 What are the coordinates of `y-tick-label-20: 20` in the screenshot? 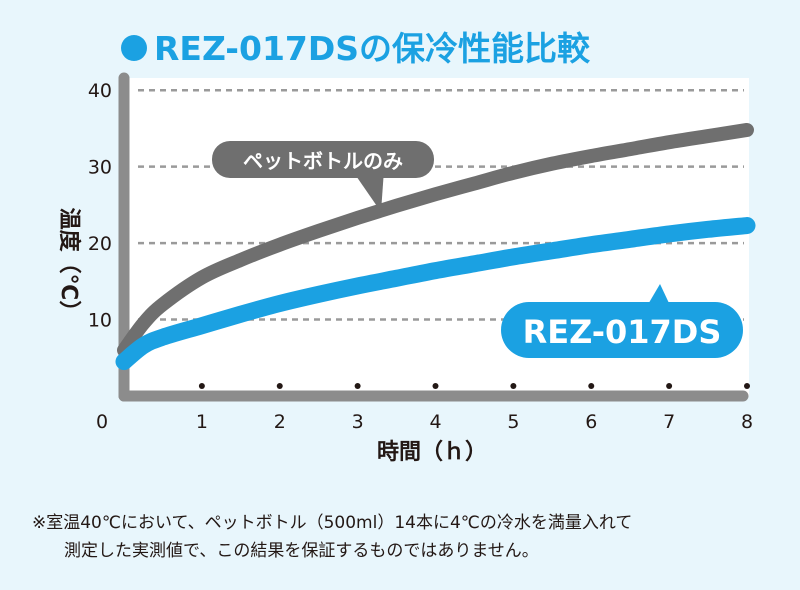 It's located at (100, 244).